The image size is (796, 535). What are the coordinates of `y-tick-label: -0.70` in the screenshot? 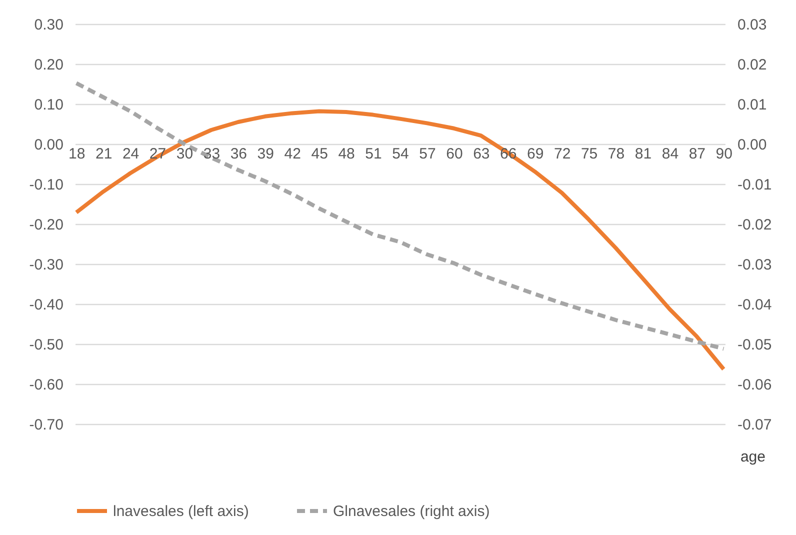 It's located at (46, 425).